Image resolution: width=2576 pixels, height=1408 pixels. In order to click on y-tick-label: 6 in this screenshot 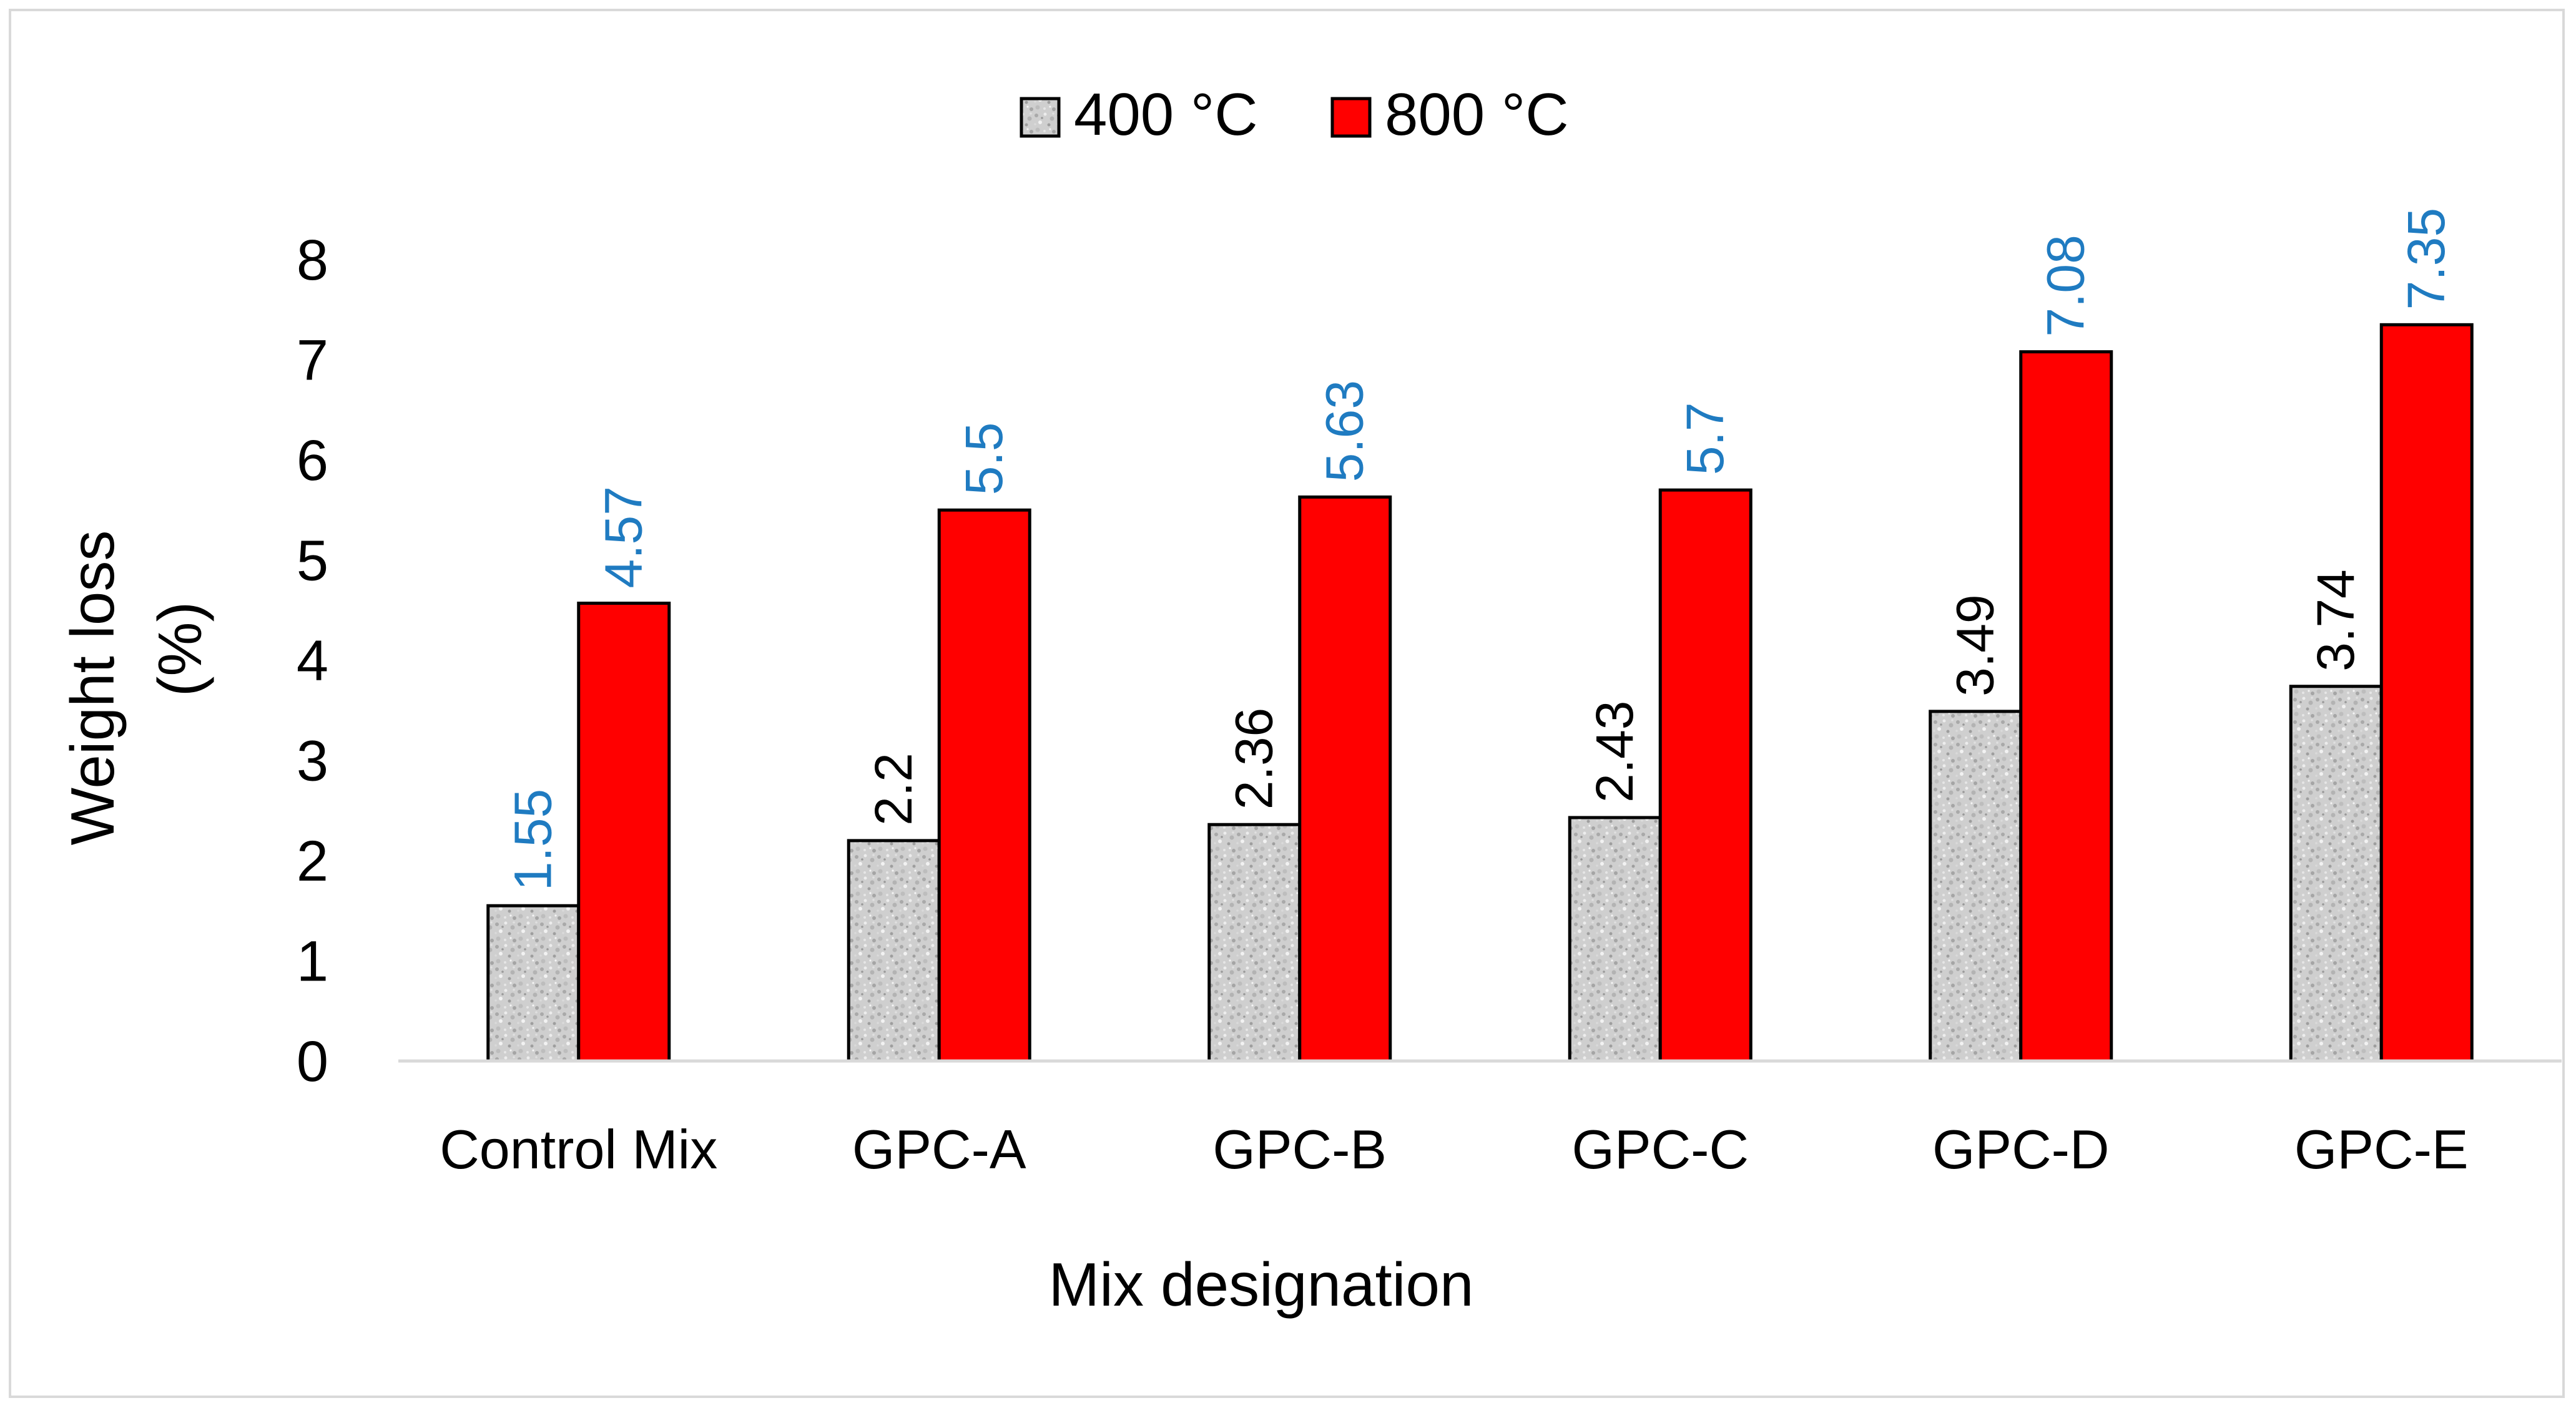, I will do `click(312, 460)`.